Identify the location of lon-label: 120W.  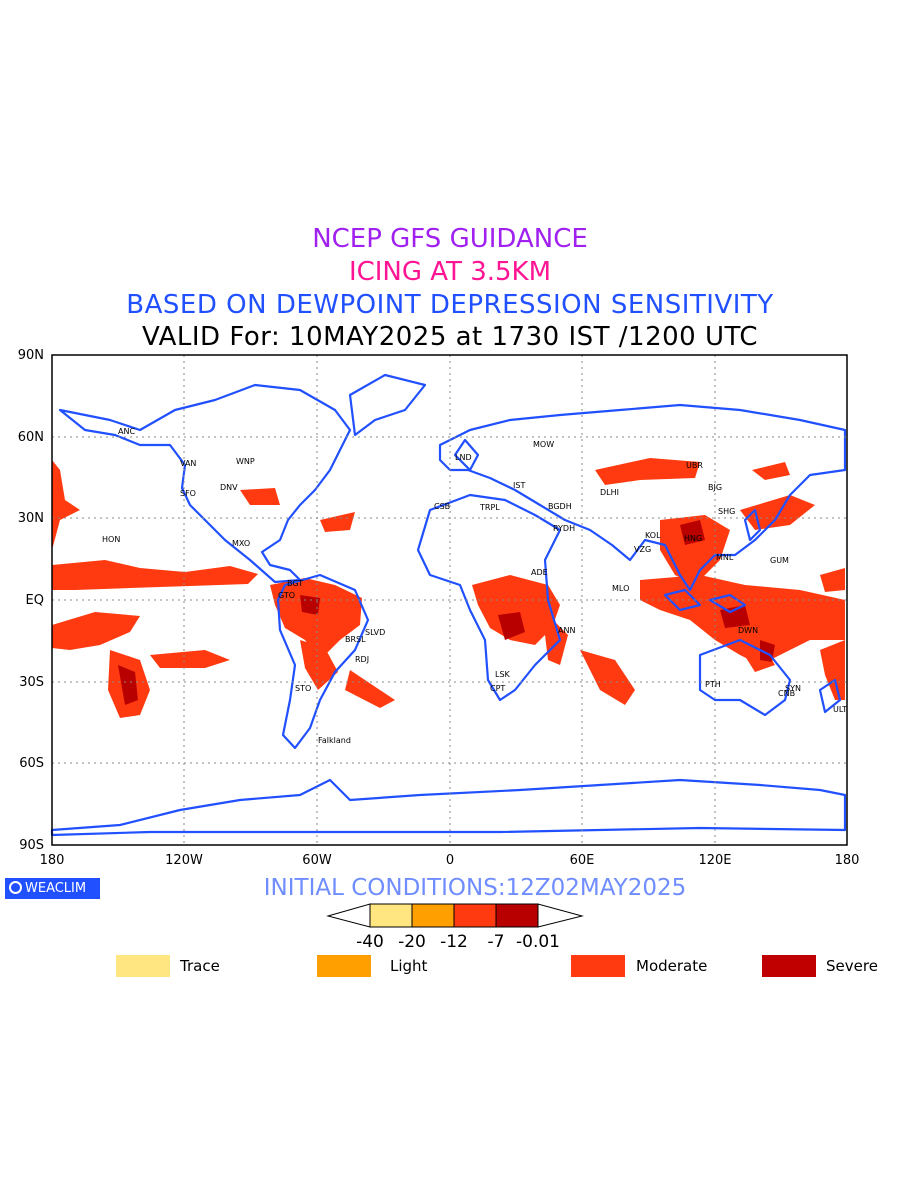
(184, 860).